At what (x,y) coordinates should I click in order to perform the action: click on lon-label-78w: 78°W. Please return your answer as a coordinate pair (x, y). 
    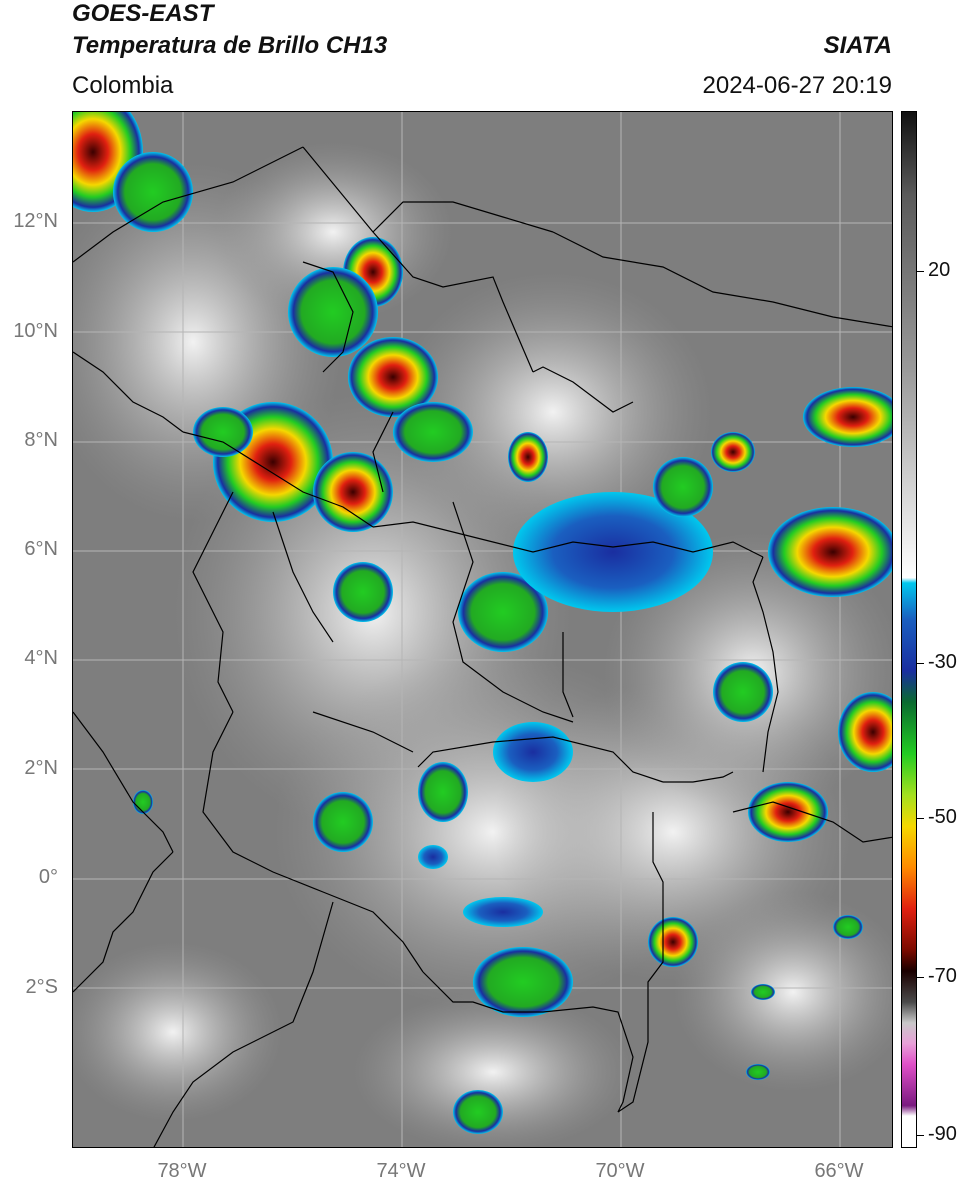
    Looking at the image, I should click on (182, 1171).